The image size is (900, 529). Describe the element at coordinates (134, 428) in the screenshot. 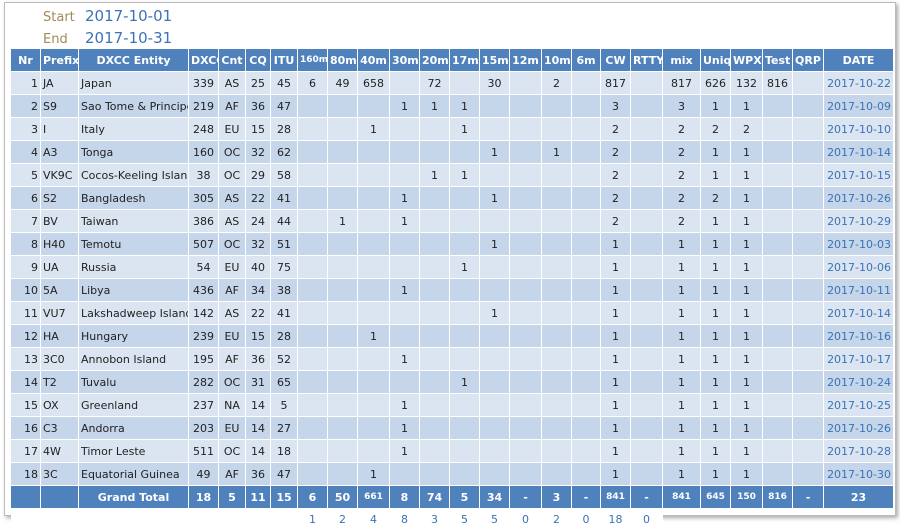

I see `cell: Andorra` at that location.